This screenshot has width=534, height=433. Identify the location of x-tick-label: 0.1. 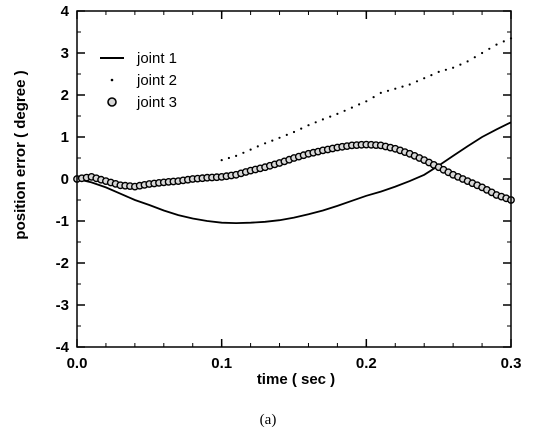
(221, 363).